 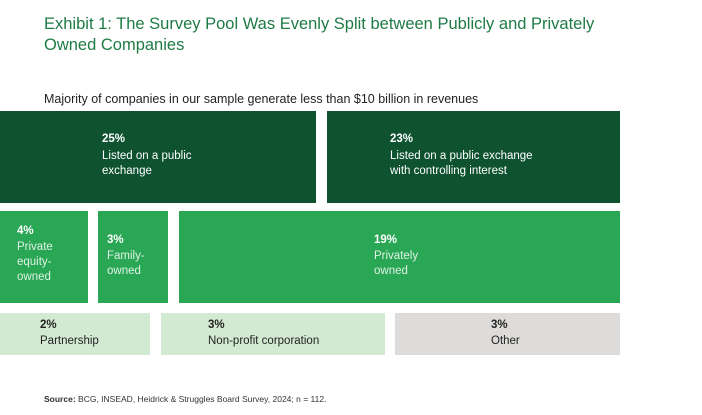 I want to click on tile-percent: 25%, so click(x=114, y=139).